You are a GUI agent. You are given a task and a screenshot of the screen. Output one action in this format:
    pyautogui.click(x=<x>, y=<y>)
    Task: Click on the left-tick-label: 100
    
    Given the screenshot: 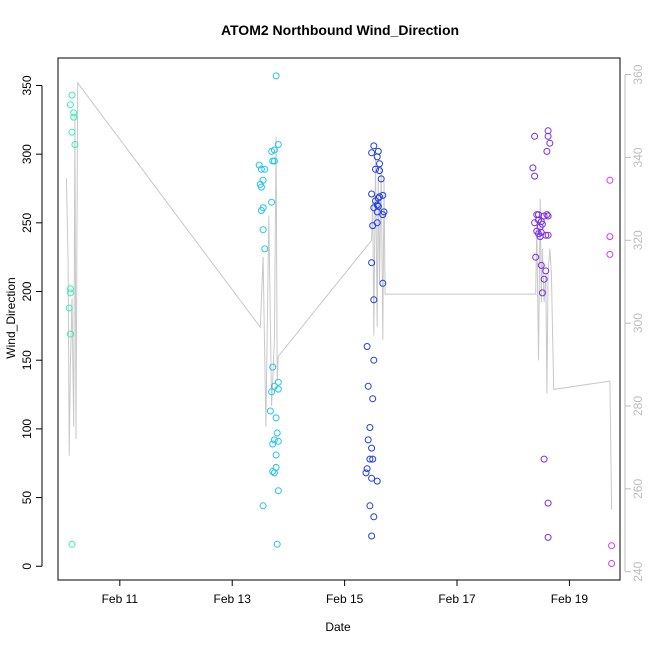 What is the action you would take?
    pyautogui.click(x=27, y=429)
    